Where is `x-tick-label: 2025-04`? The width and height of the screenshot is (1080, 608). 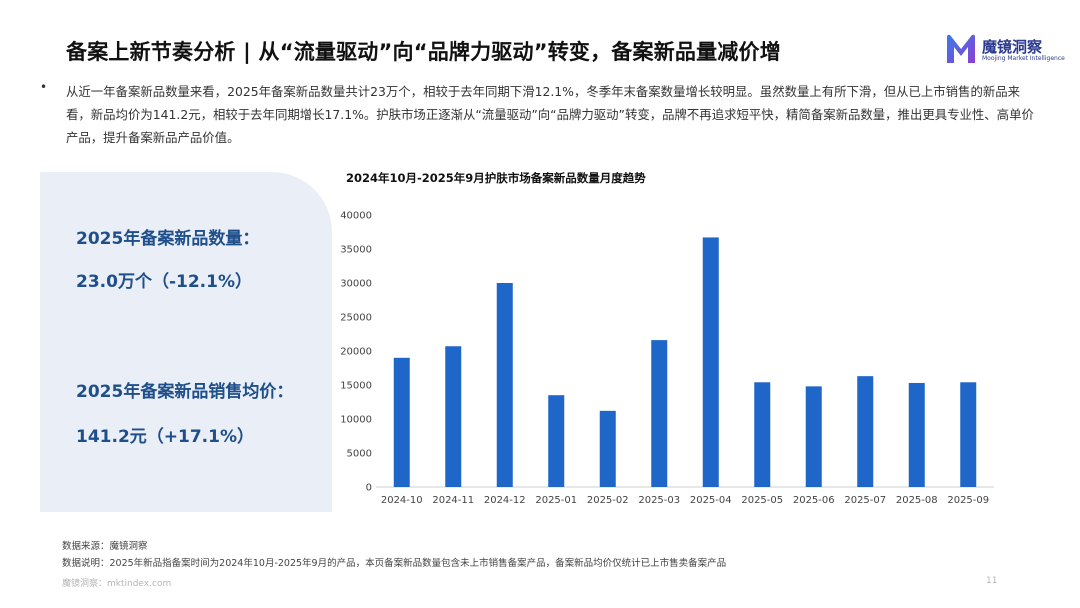 x-tick-label: 2025-04 is located at coordinates (711, 500).